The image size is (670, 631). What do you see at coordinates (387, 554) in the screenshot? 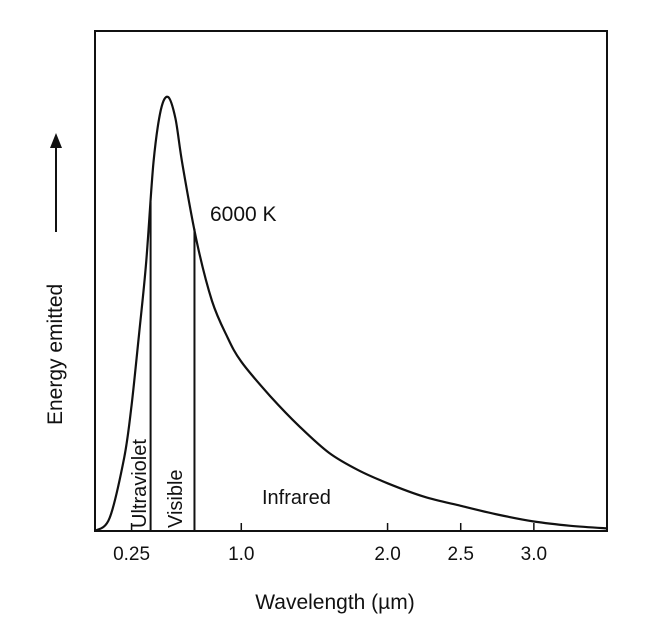
I see `x-tick-label: 2.0` at bounding box center [387, 554].